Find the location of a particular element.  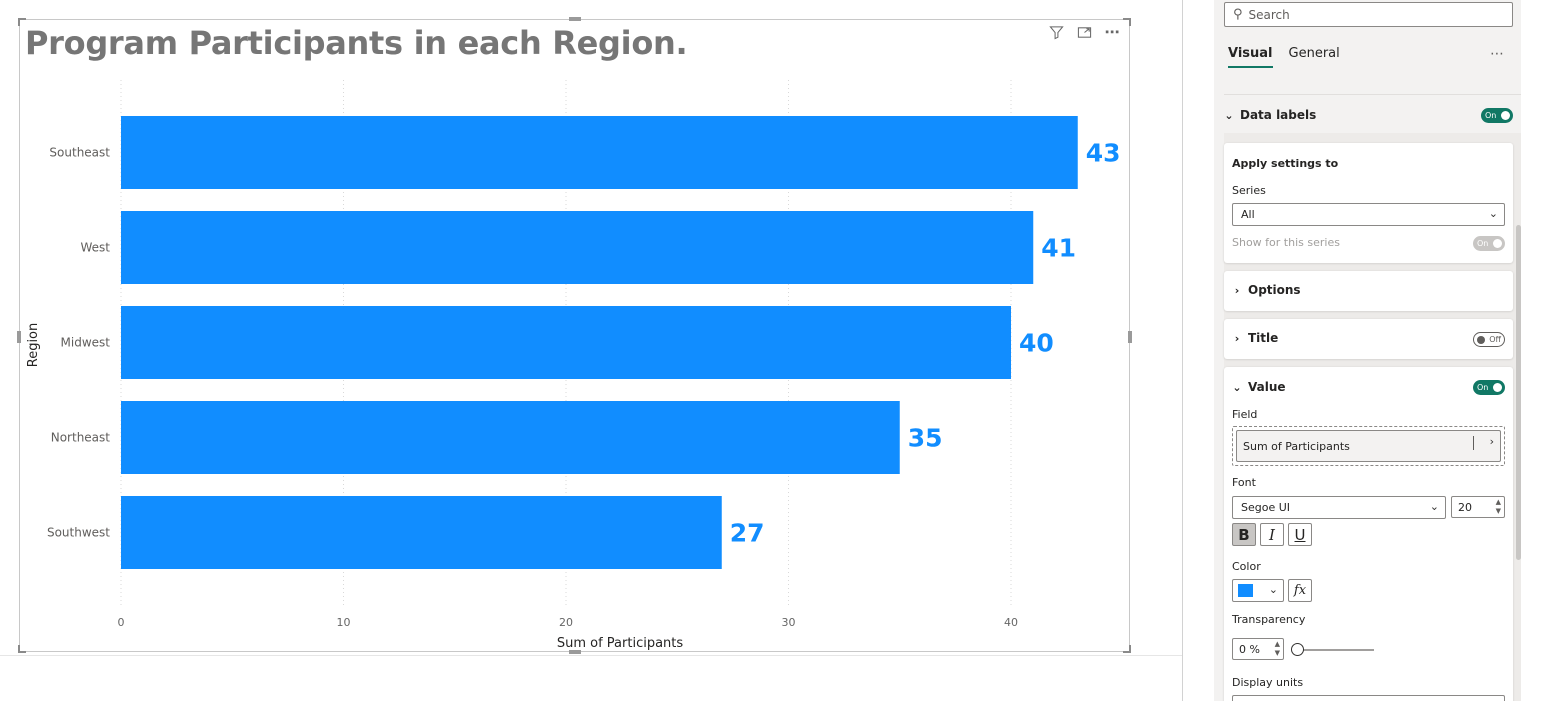

transparency-value: 0 % is located at coordinates (1249, 649).